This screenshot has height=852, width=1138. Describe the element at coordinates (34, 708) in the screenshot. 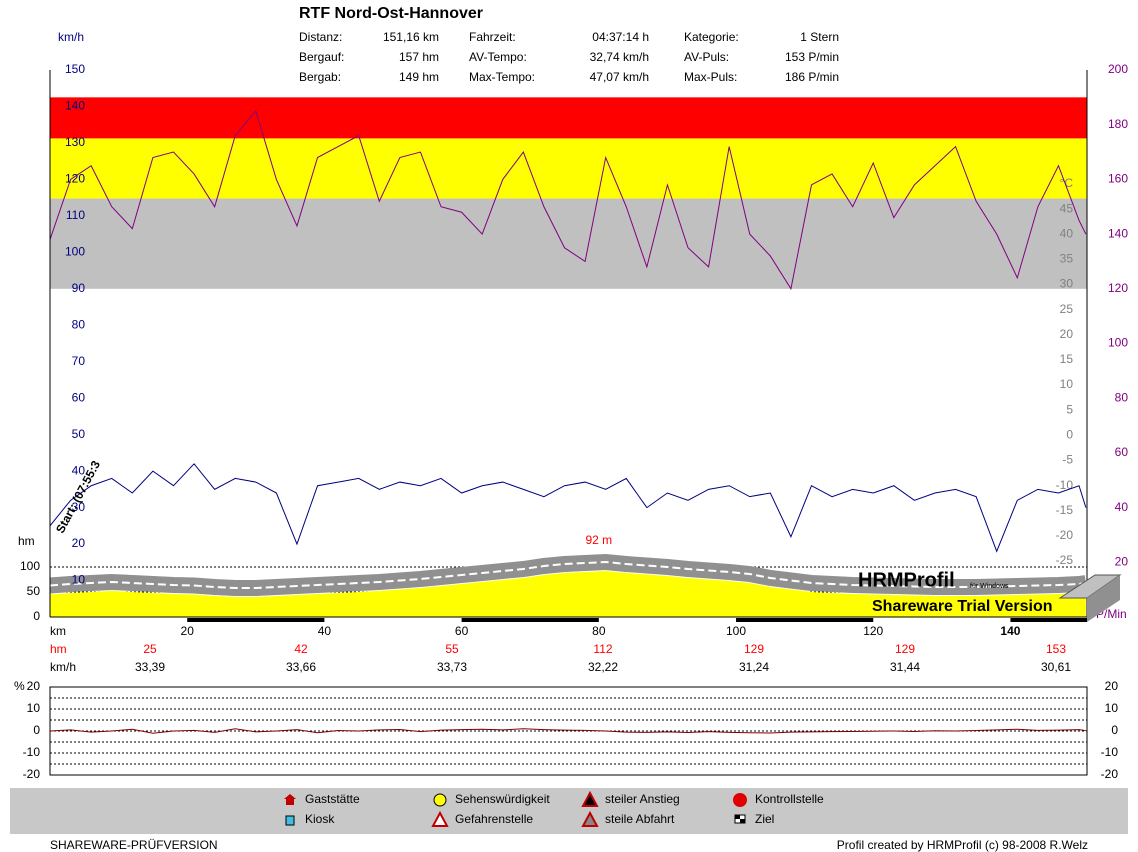

I see `y-tick-label: 10` at that location.